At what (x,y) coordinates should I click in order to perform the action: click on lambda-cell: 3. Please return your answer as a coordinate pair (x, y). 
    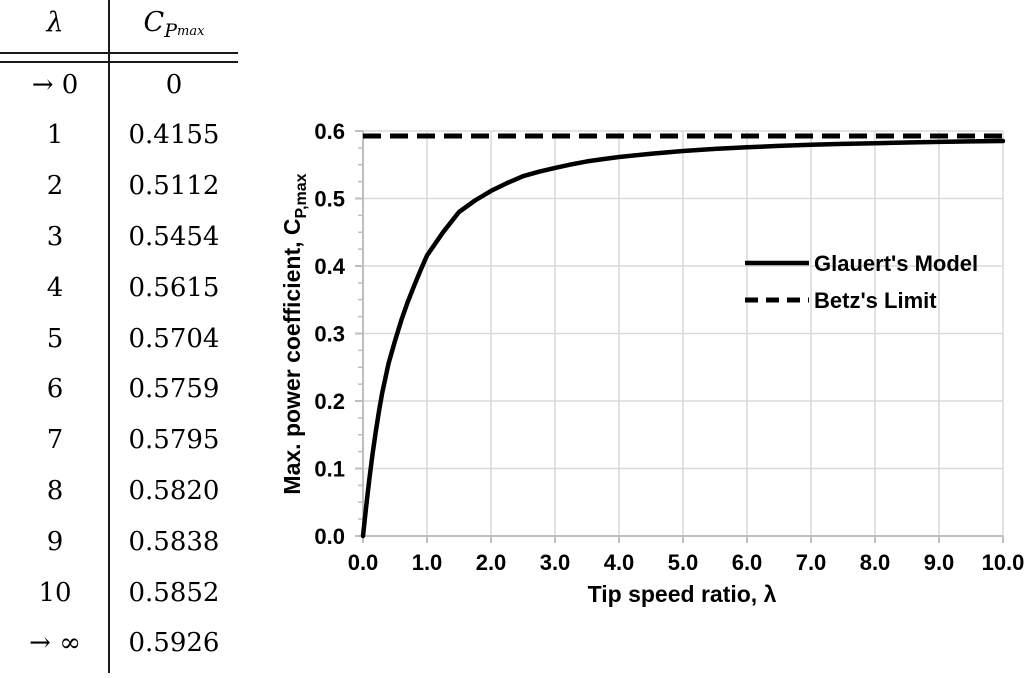
    Looking at the image, I should click on (55, 237).